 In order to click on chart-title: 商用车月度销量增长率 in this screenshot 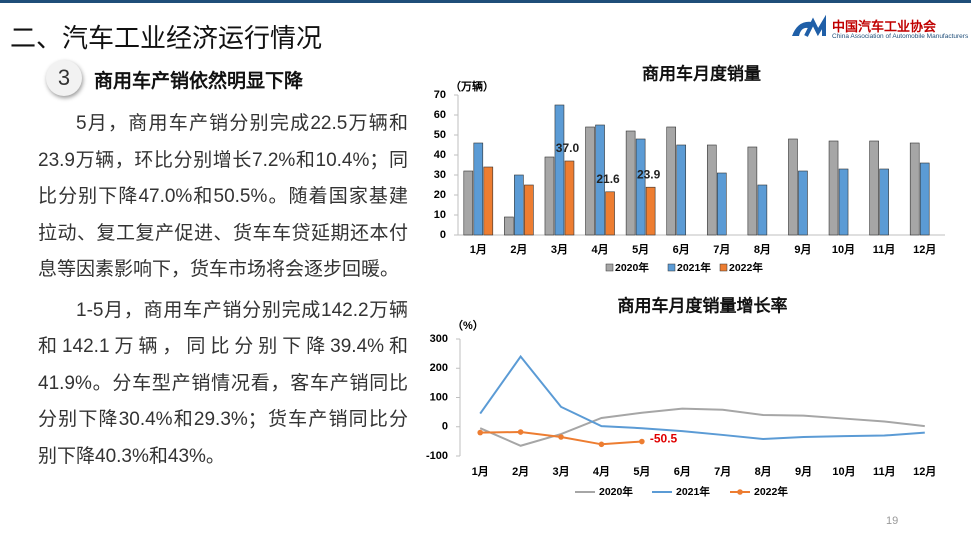, I will do `click(703, 305)`.